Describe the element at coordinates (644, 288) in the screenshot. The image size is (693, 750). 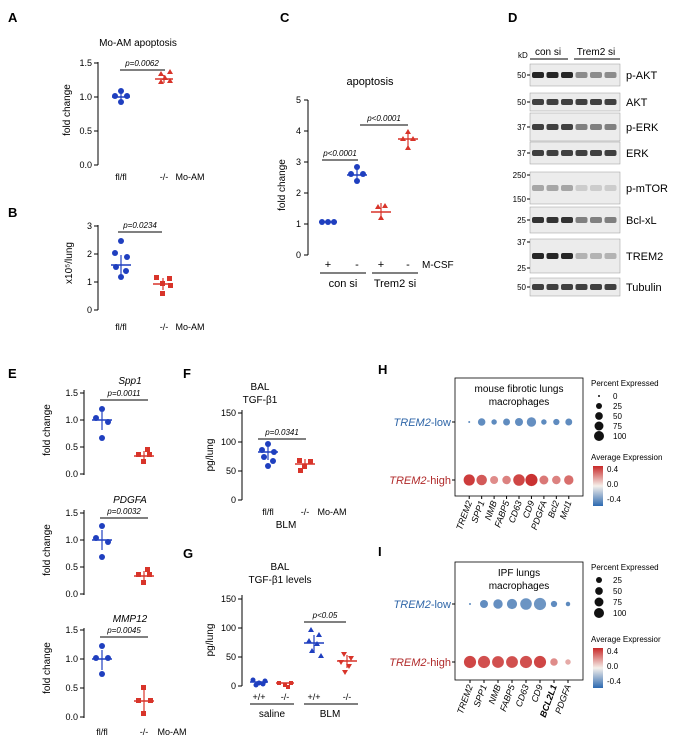
I see `blot-label: Tubulin` at that location.